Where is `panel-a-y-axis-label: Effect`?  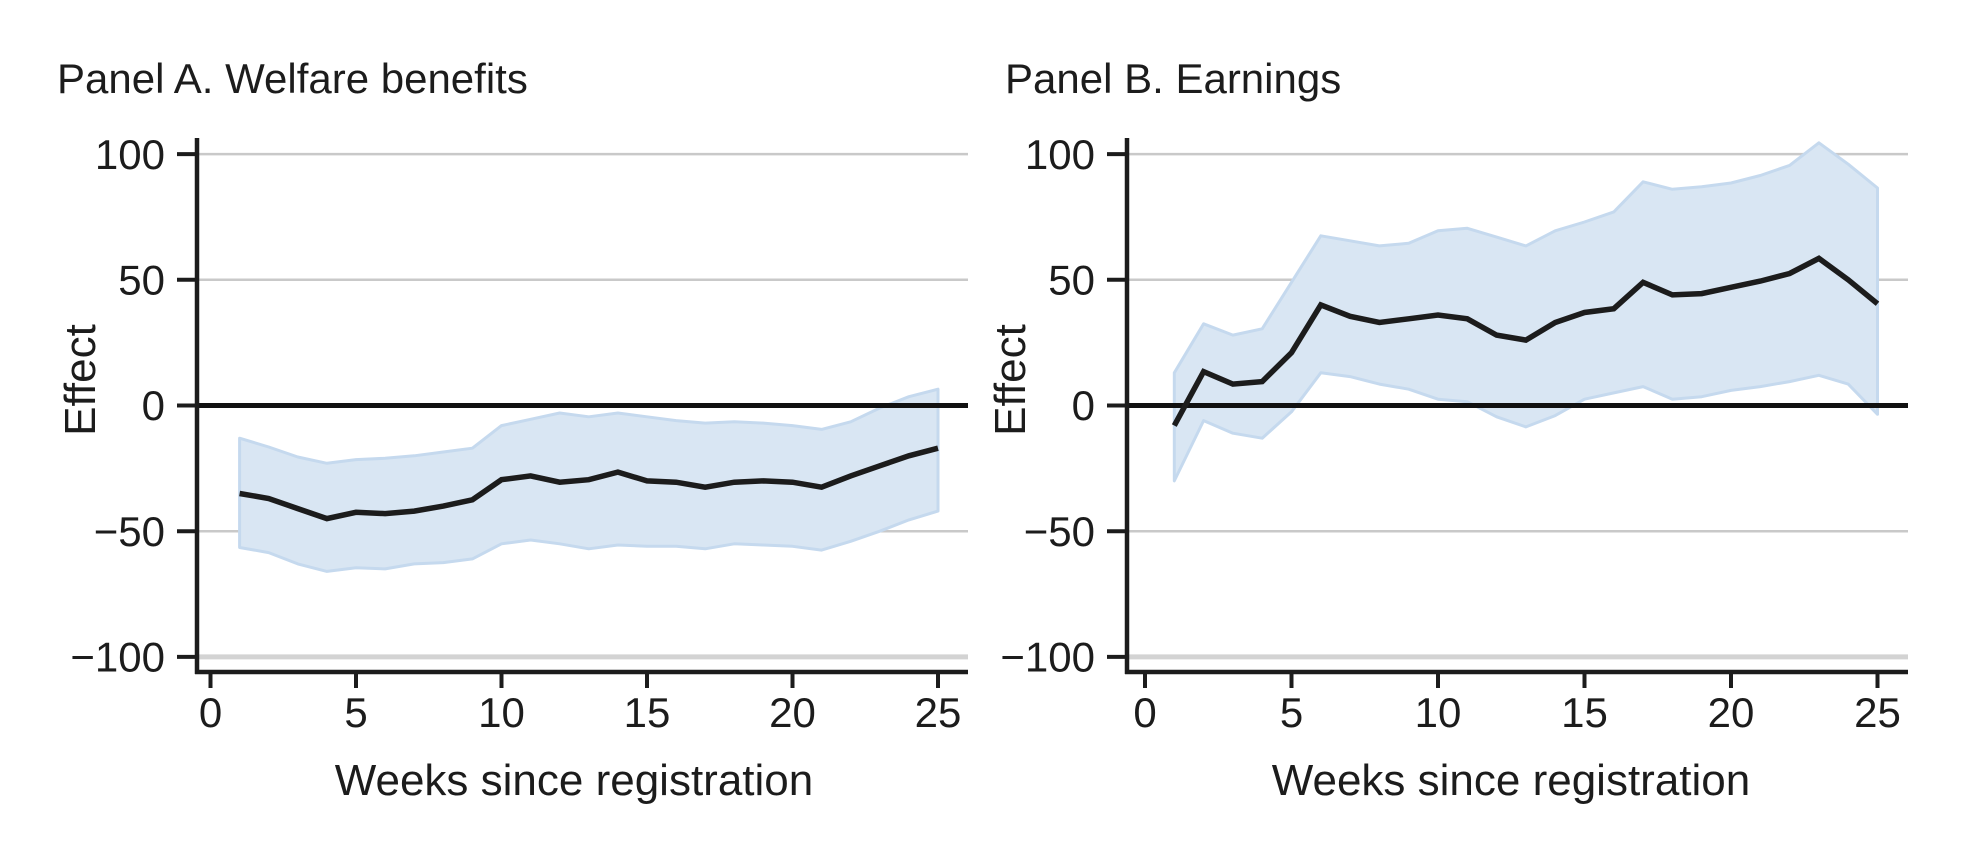 panel-a-y-axis-label: Effect is located at coordinates (80, 380).